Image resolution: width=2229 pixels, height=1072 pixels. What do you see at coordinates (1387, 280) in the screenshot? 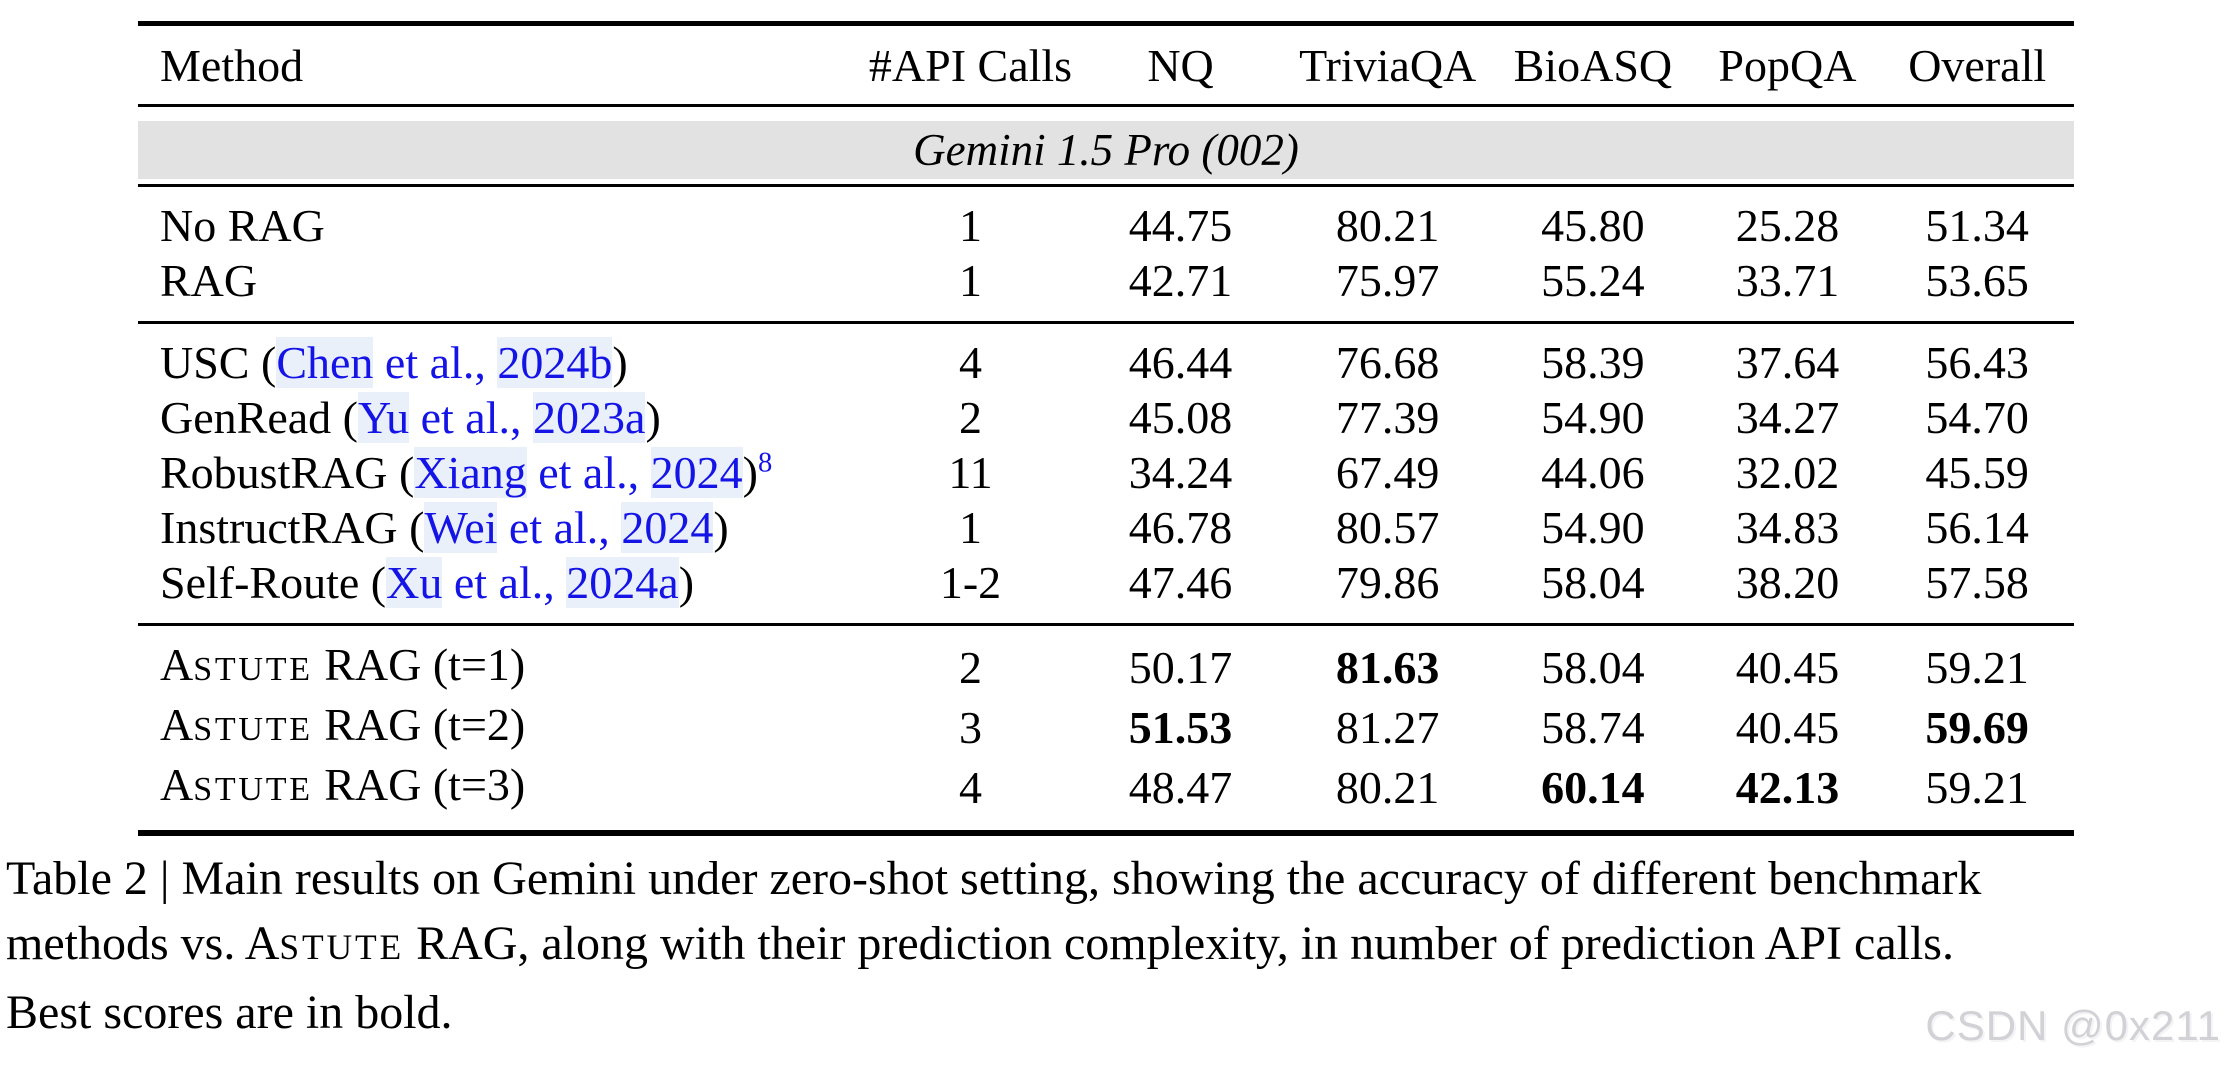
I see `score-cell: 75.97` at bounding box center [1387, 280].